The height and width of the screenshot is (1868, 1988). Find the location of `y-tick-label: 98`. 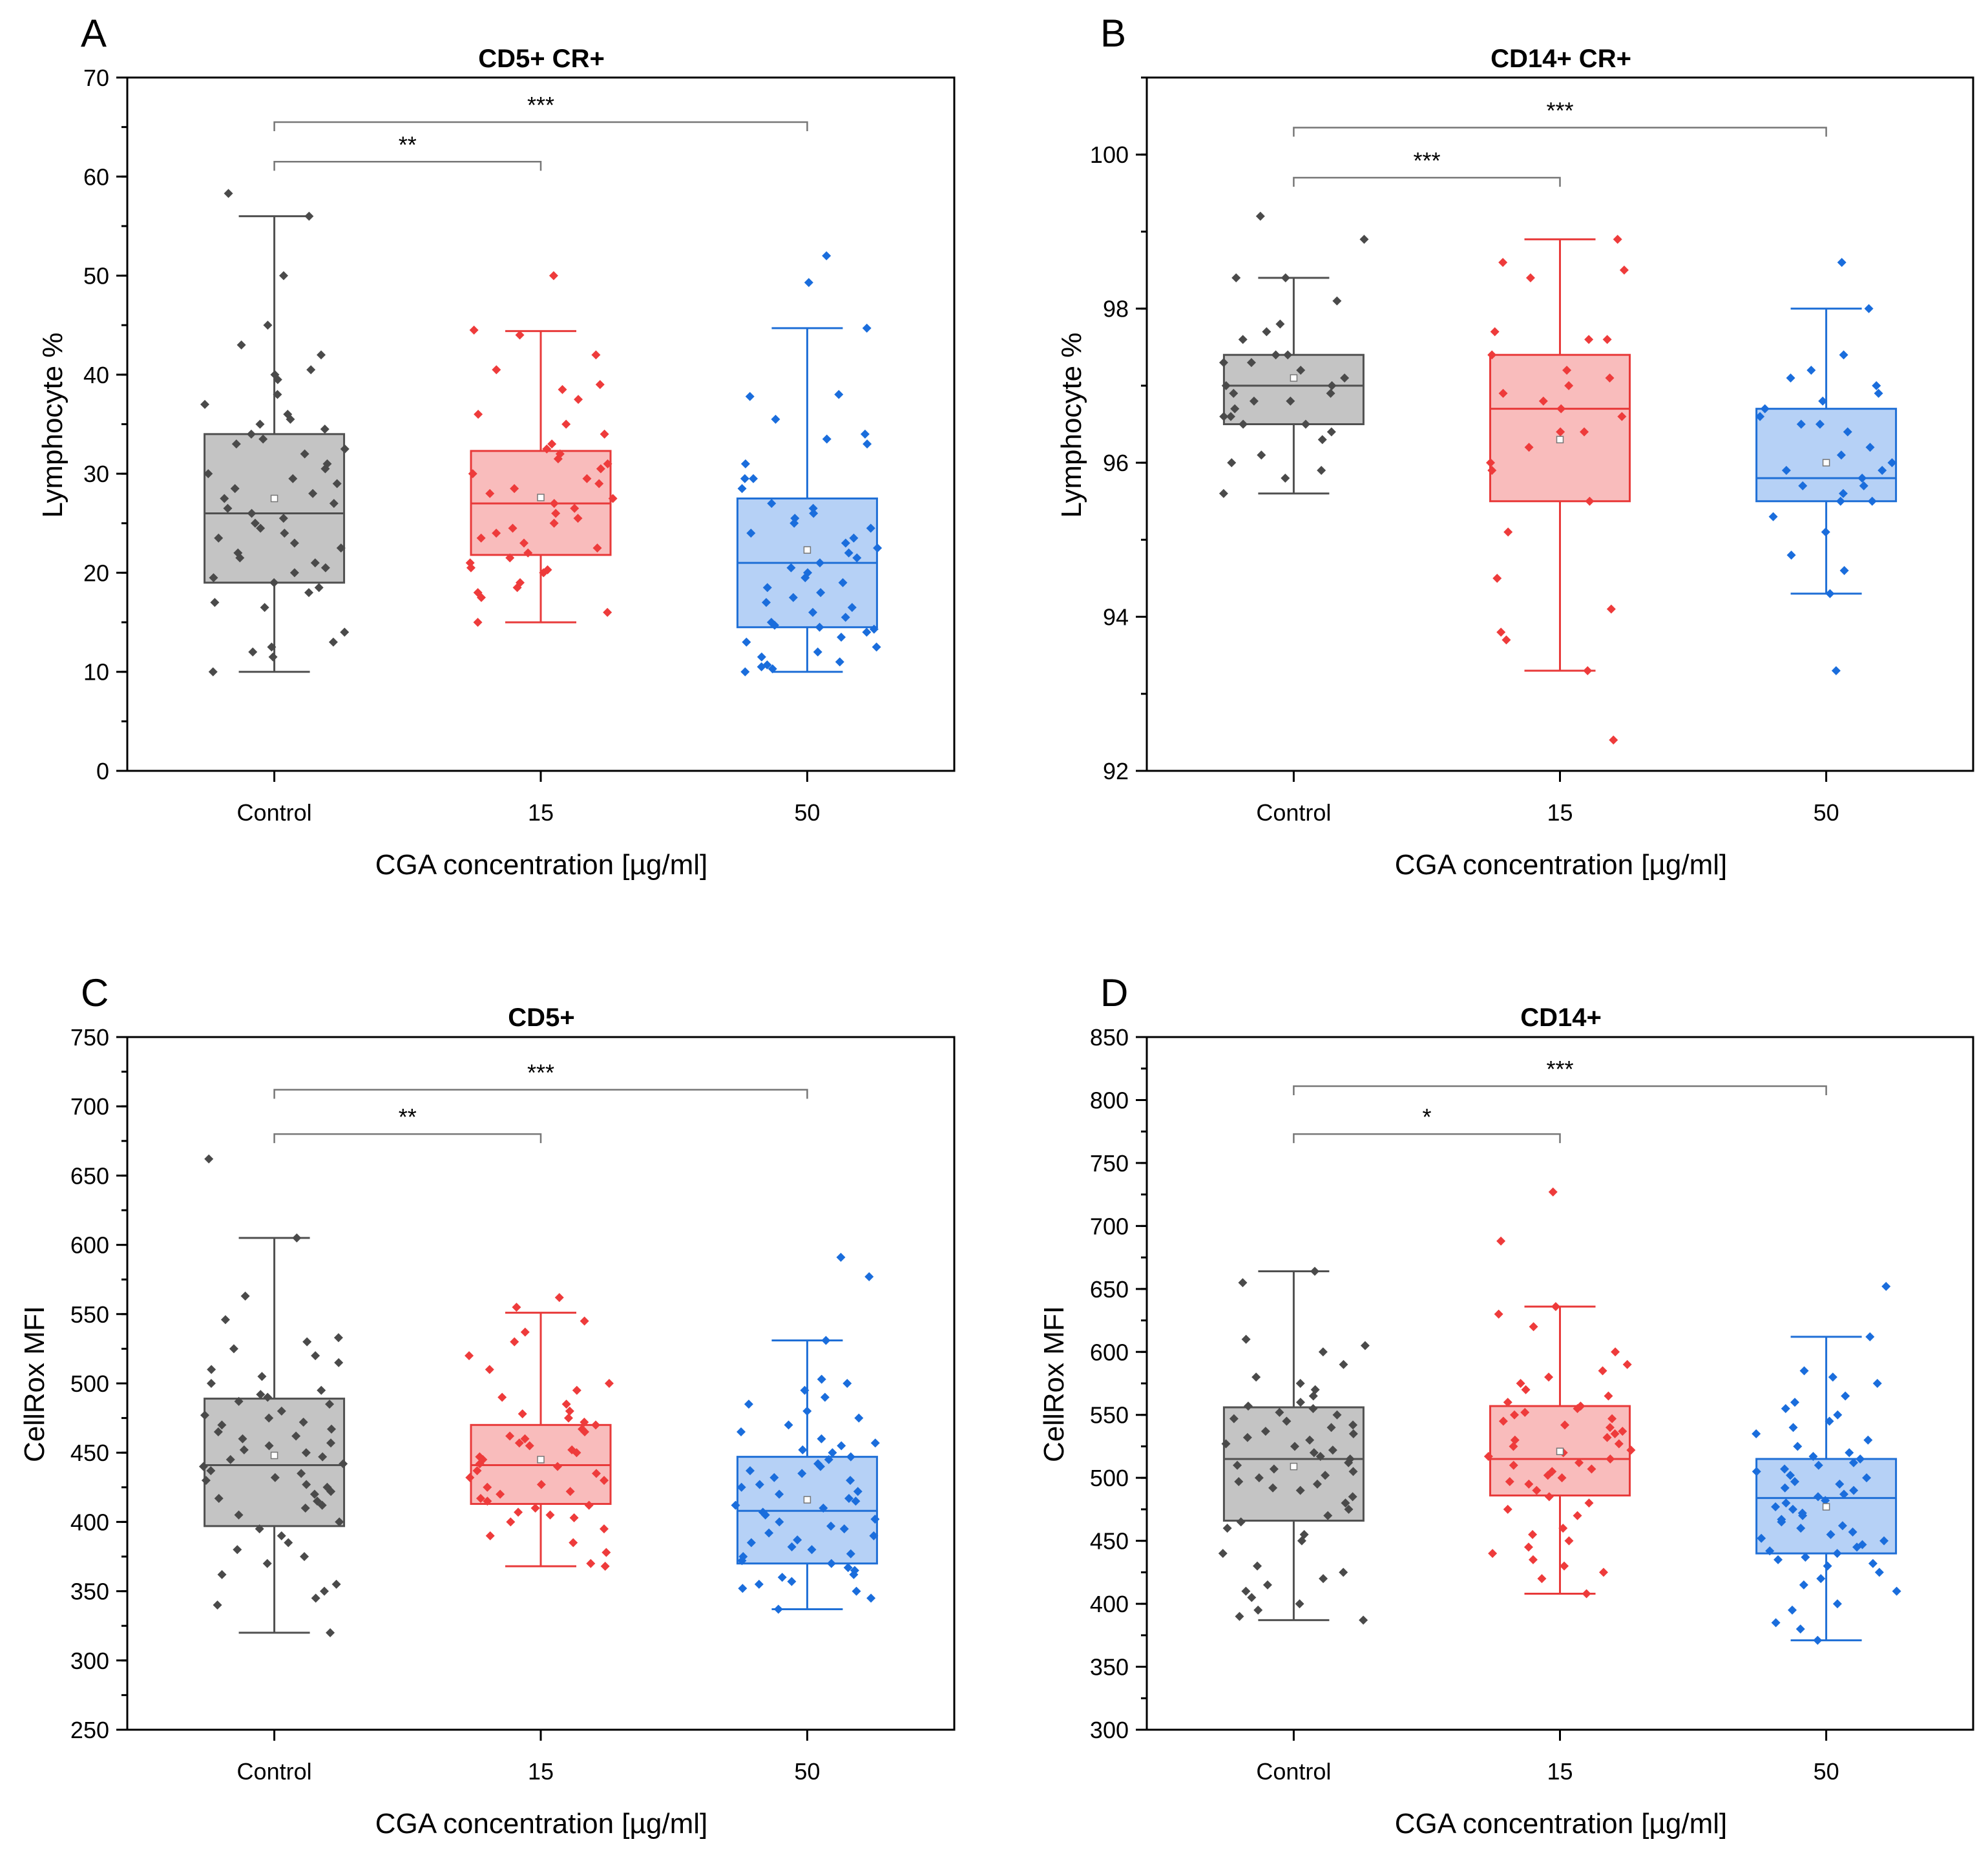

y-tick-label: 98 is located at coordinates (1116, 309).